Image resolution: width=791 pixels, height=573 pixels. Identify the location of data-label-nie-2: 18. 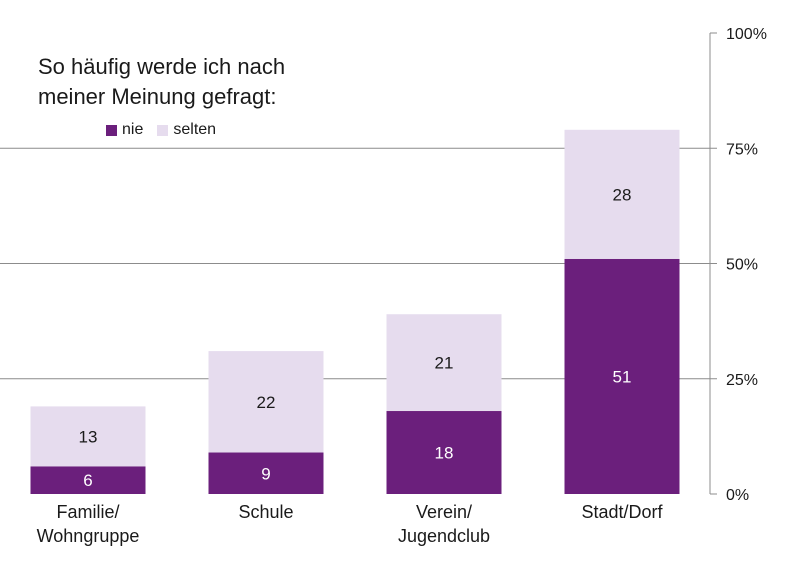
(444, 453).